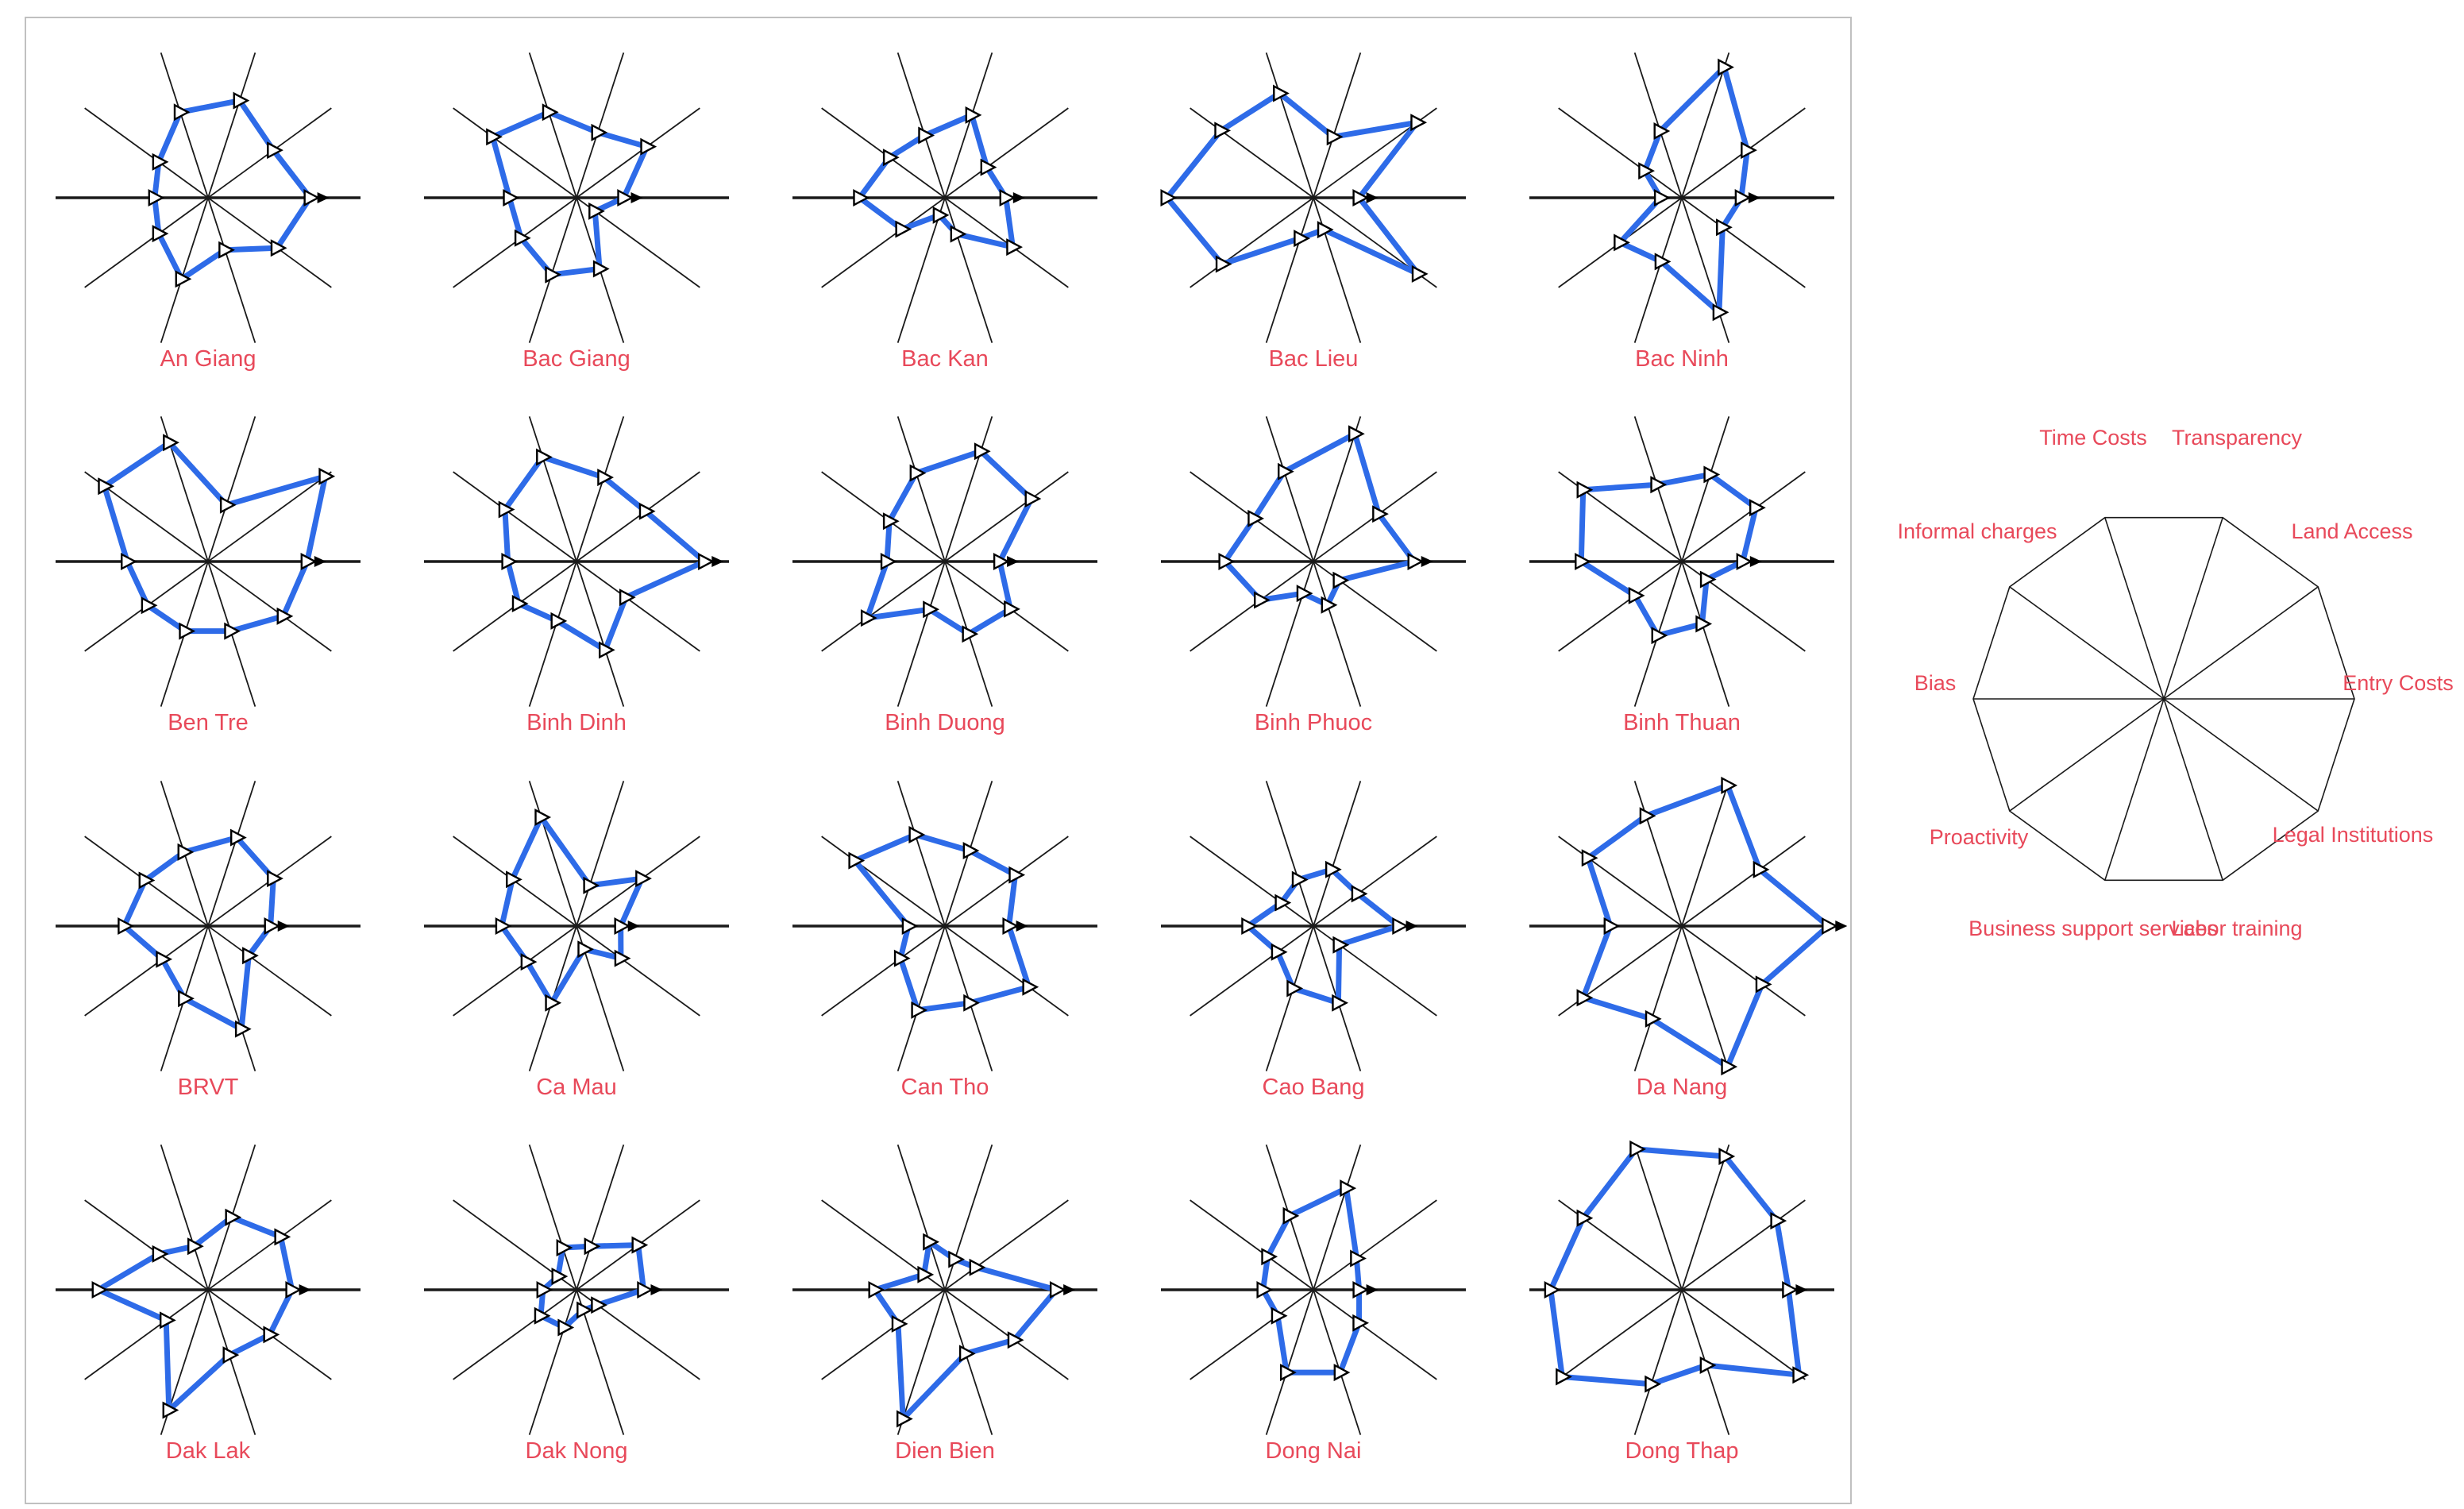  I want to click on province-label: Dong Thap, so click(1682, 1451).